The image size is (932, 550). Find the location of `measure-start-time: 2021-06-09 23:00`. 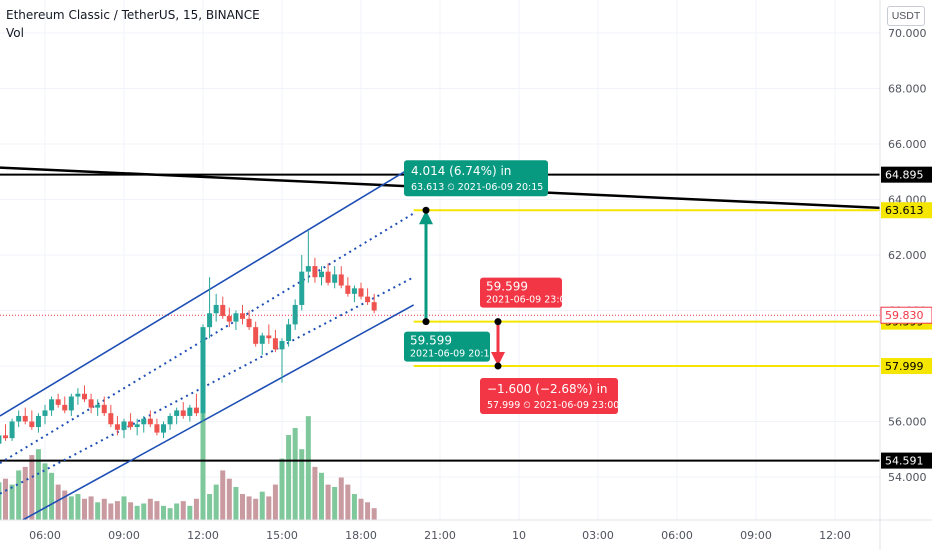

measure-start-time: 2021-06-09 23:00 is located at coordinates (529, 300).